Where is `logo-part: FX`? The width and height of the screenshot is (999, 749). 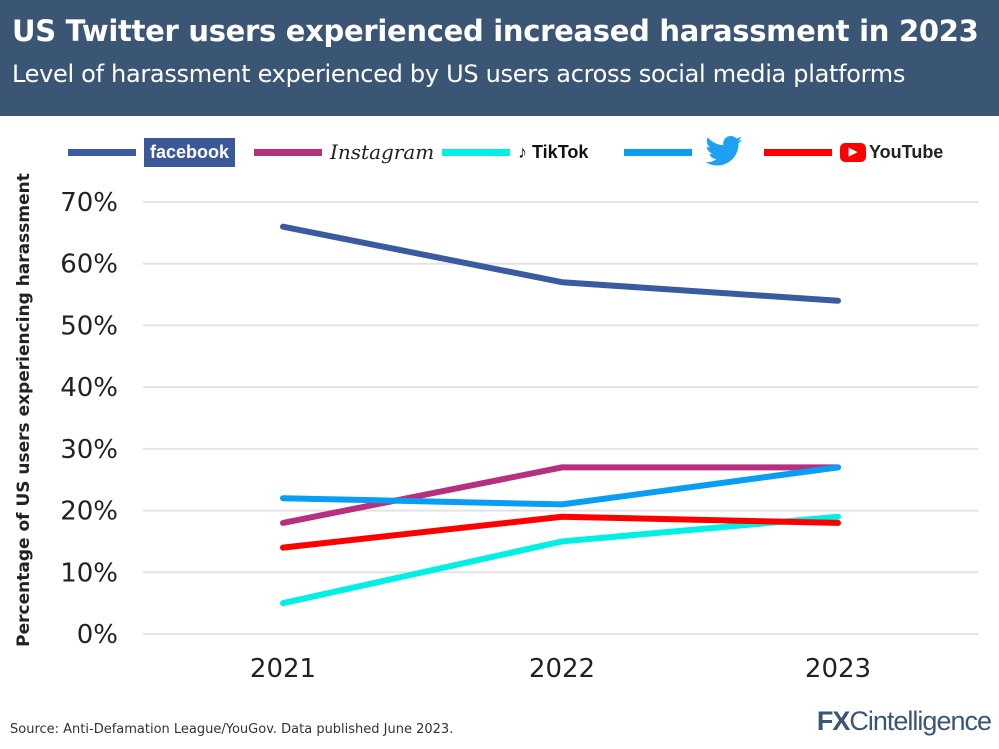
logo-part: FX is located at coordinates (833, 721).